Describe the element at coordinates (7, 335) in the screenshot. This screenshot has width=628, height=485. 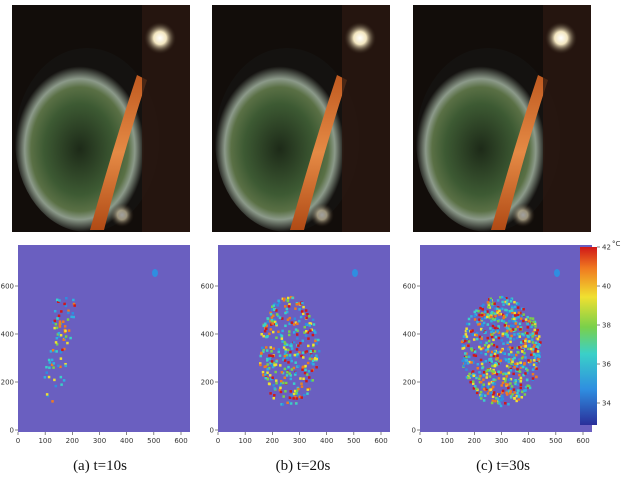
I see `y-tick-label: 400` at that location.